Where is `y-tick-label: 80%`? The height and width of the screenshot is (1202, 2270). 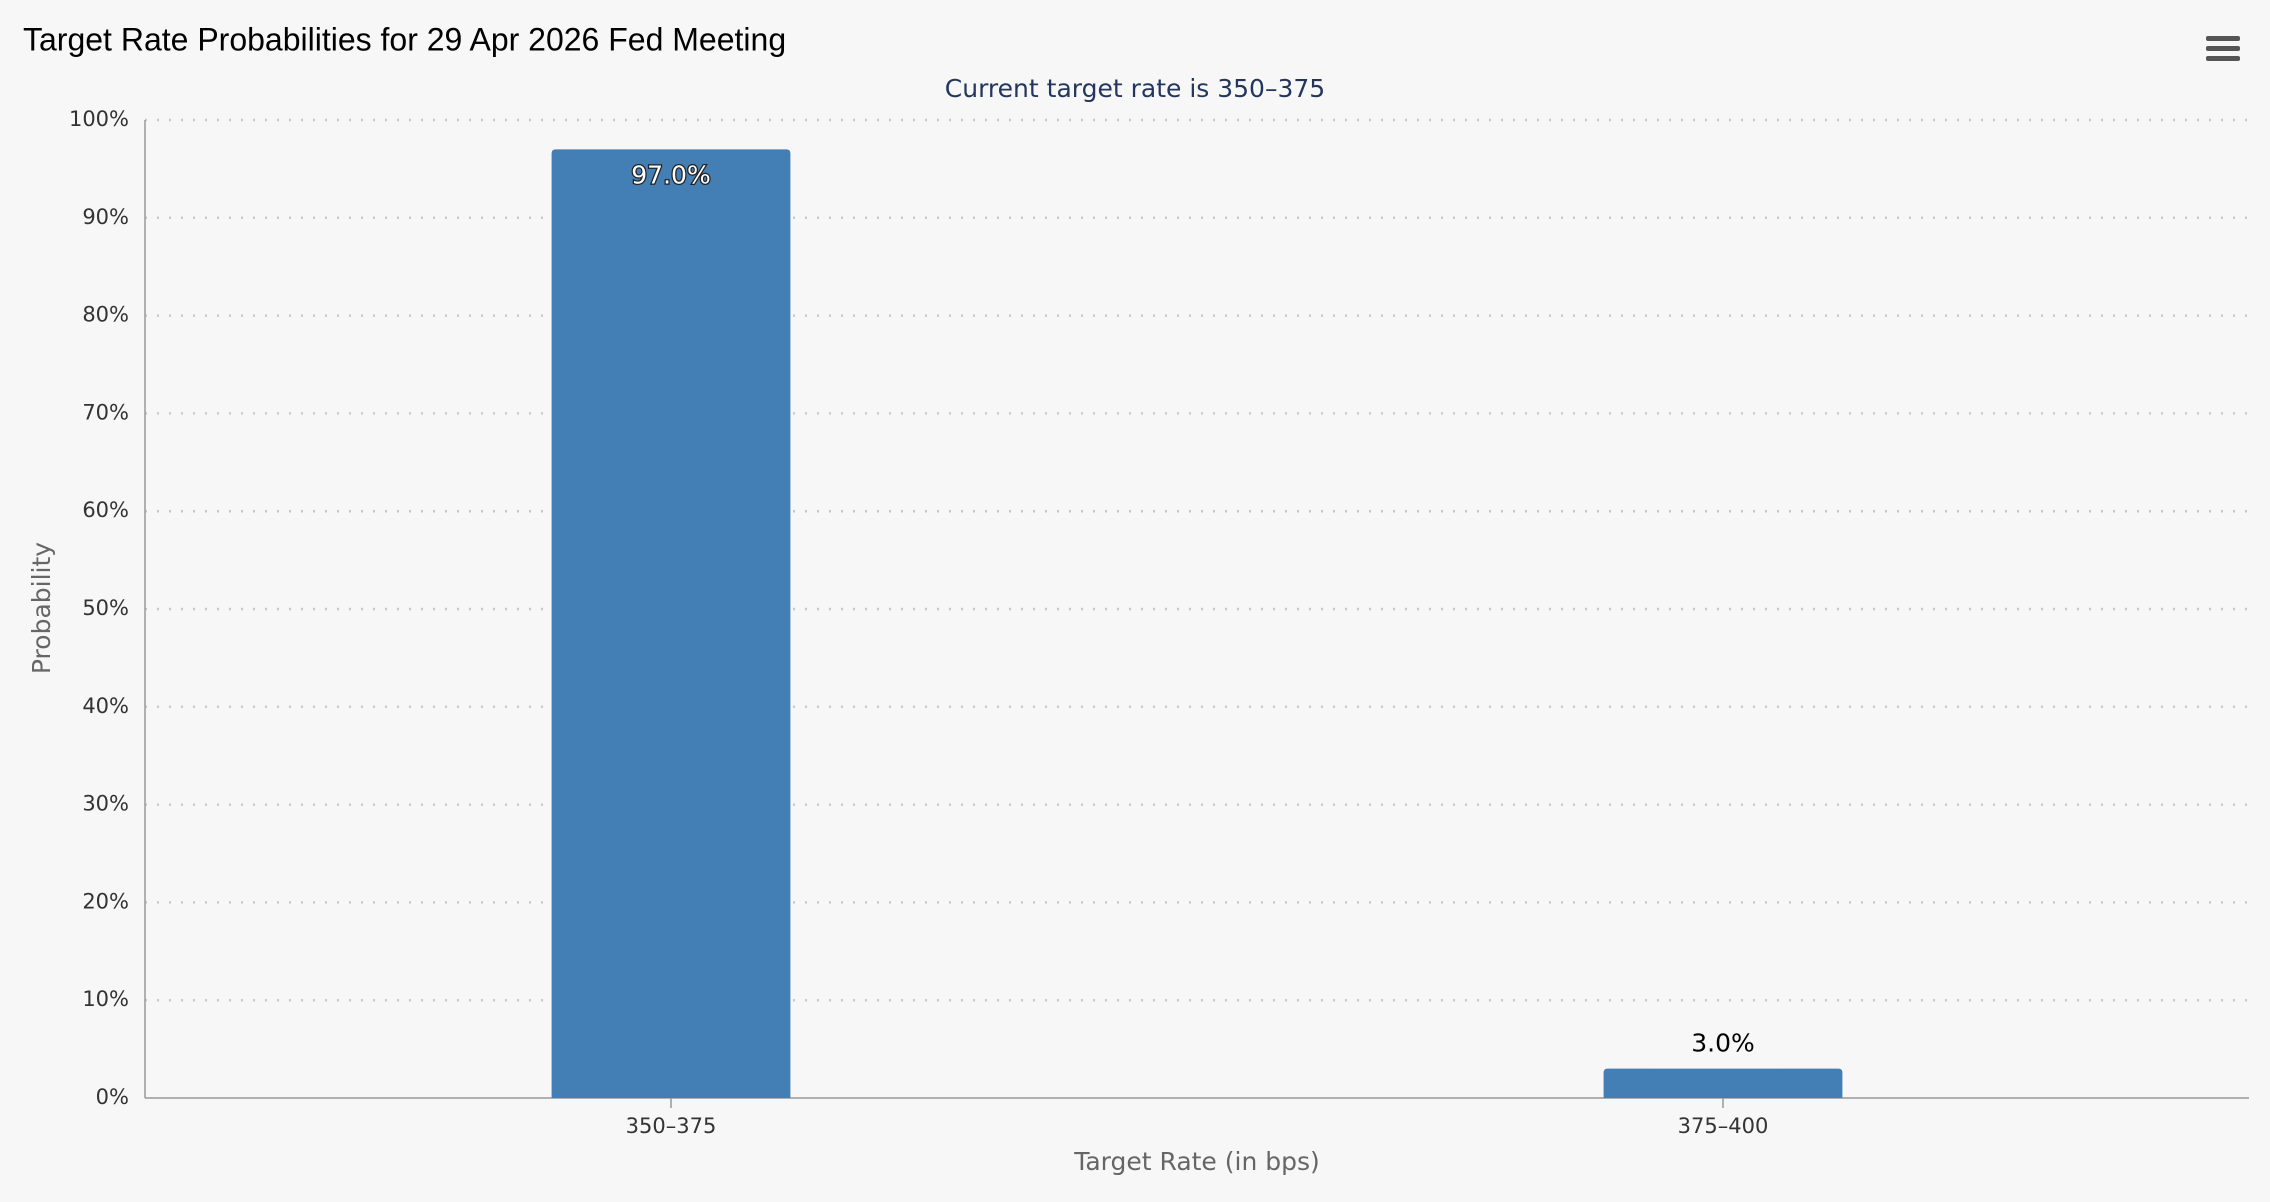 y-tick-label: 80% is located at coordinates (105, 315).